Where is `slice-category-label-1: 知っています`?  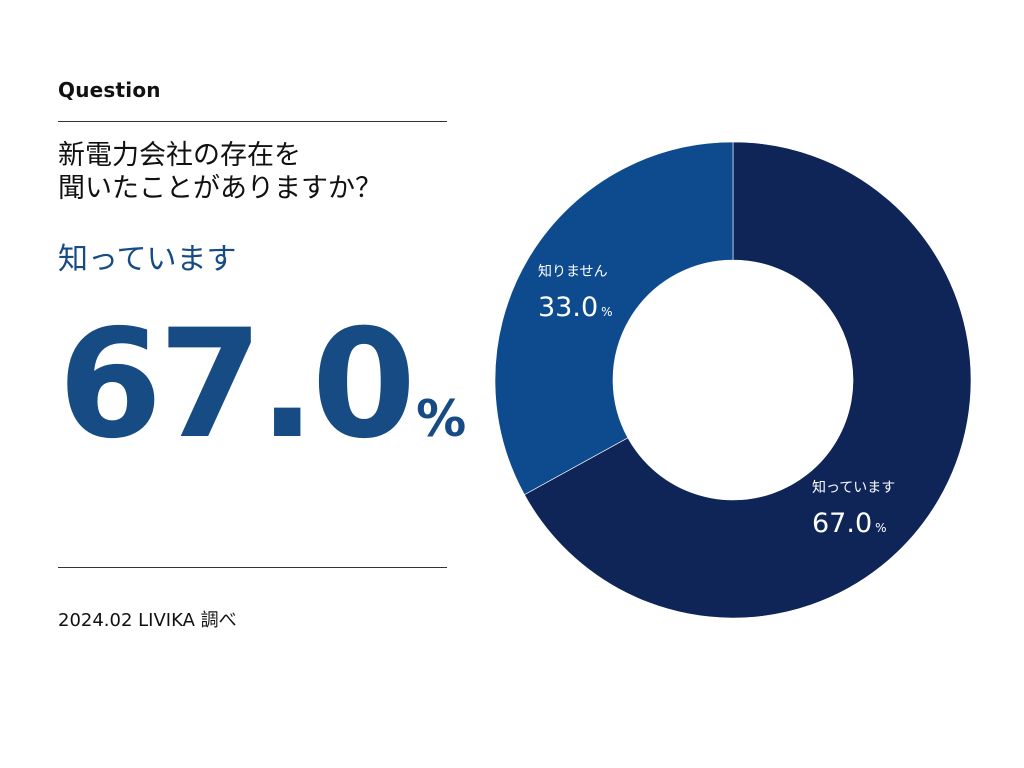
slice-category-label-1: 知っています is located at coordinates (853, 487).